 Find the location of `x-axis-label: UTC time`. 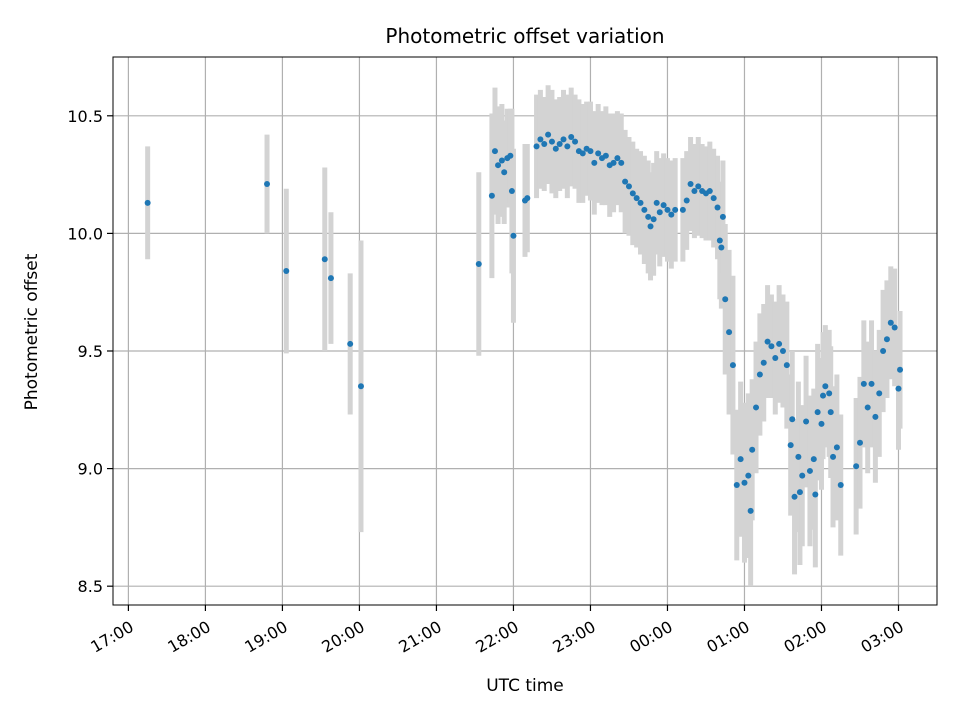

x-axis-label: UTC time is located at coordinates (525, 686).